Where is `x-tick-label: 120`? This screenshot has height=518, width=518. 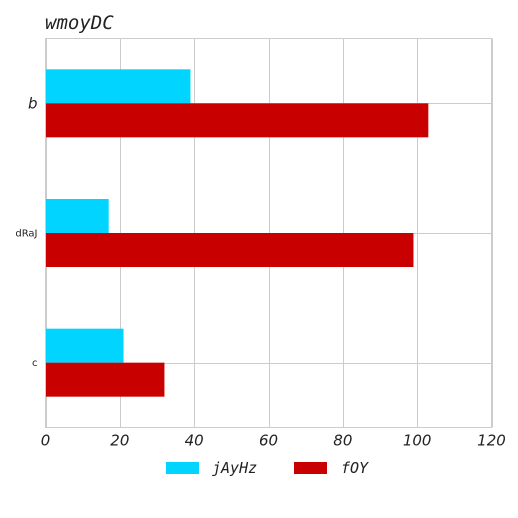 x-tick-label: 120 is located at coordinates (491, 441).